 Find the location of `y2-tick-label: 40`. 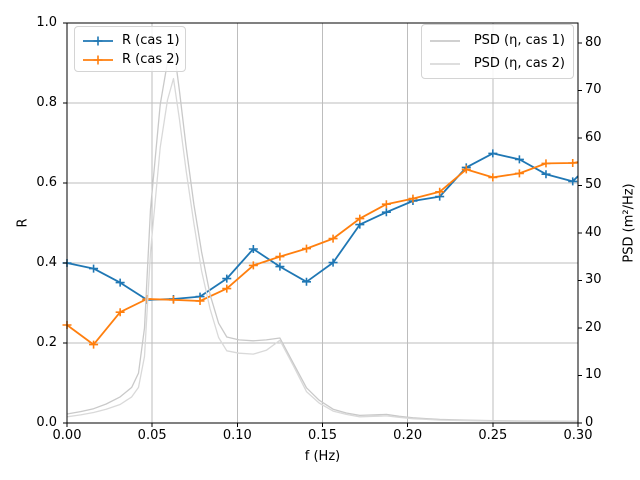

y2-tick-label: 40 is located at coordinates (593, 232).